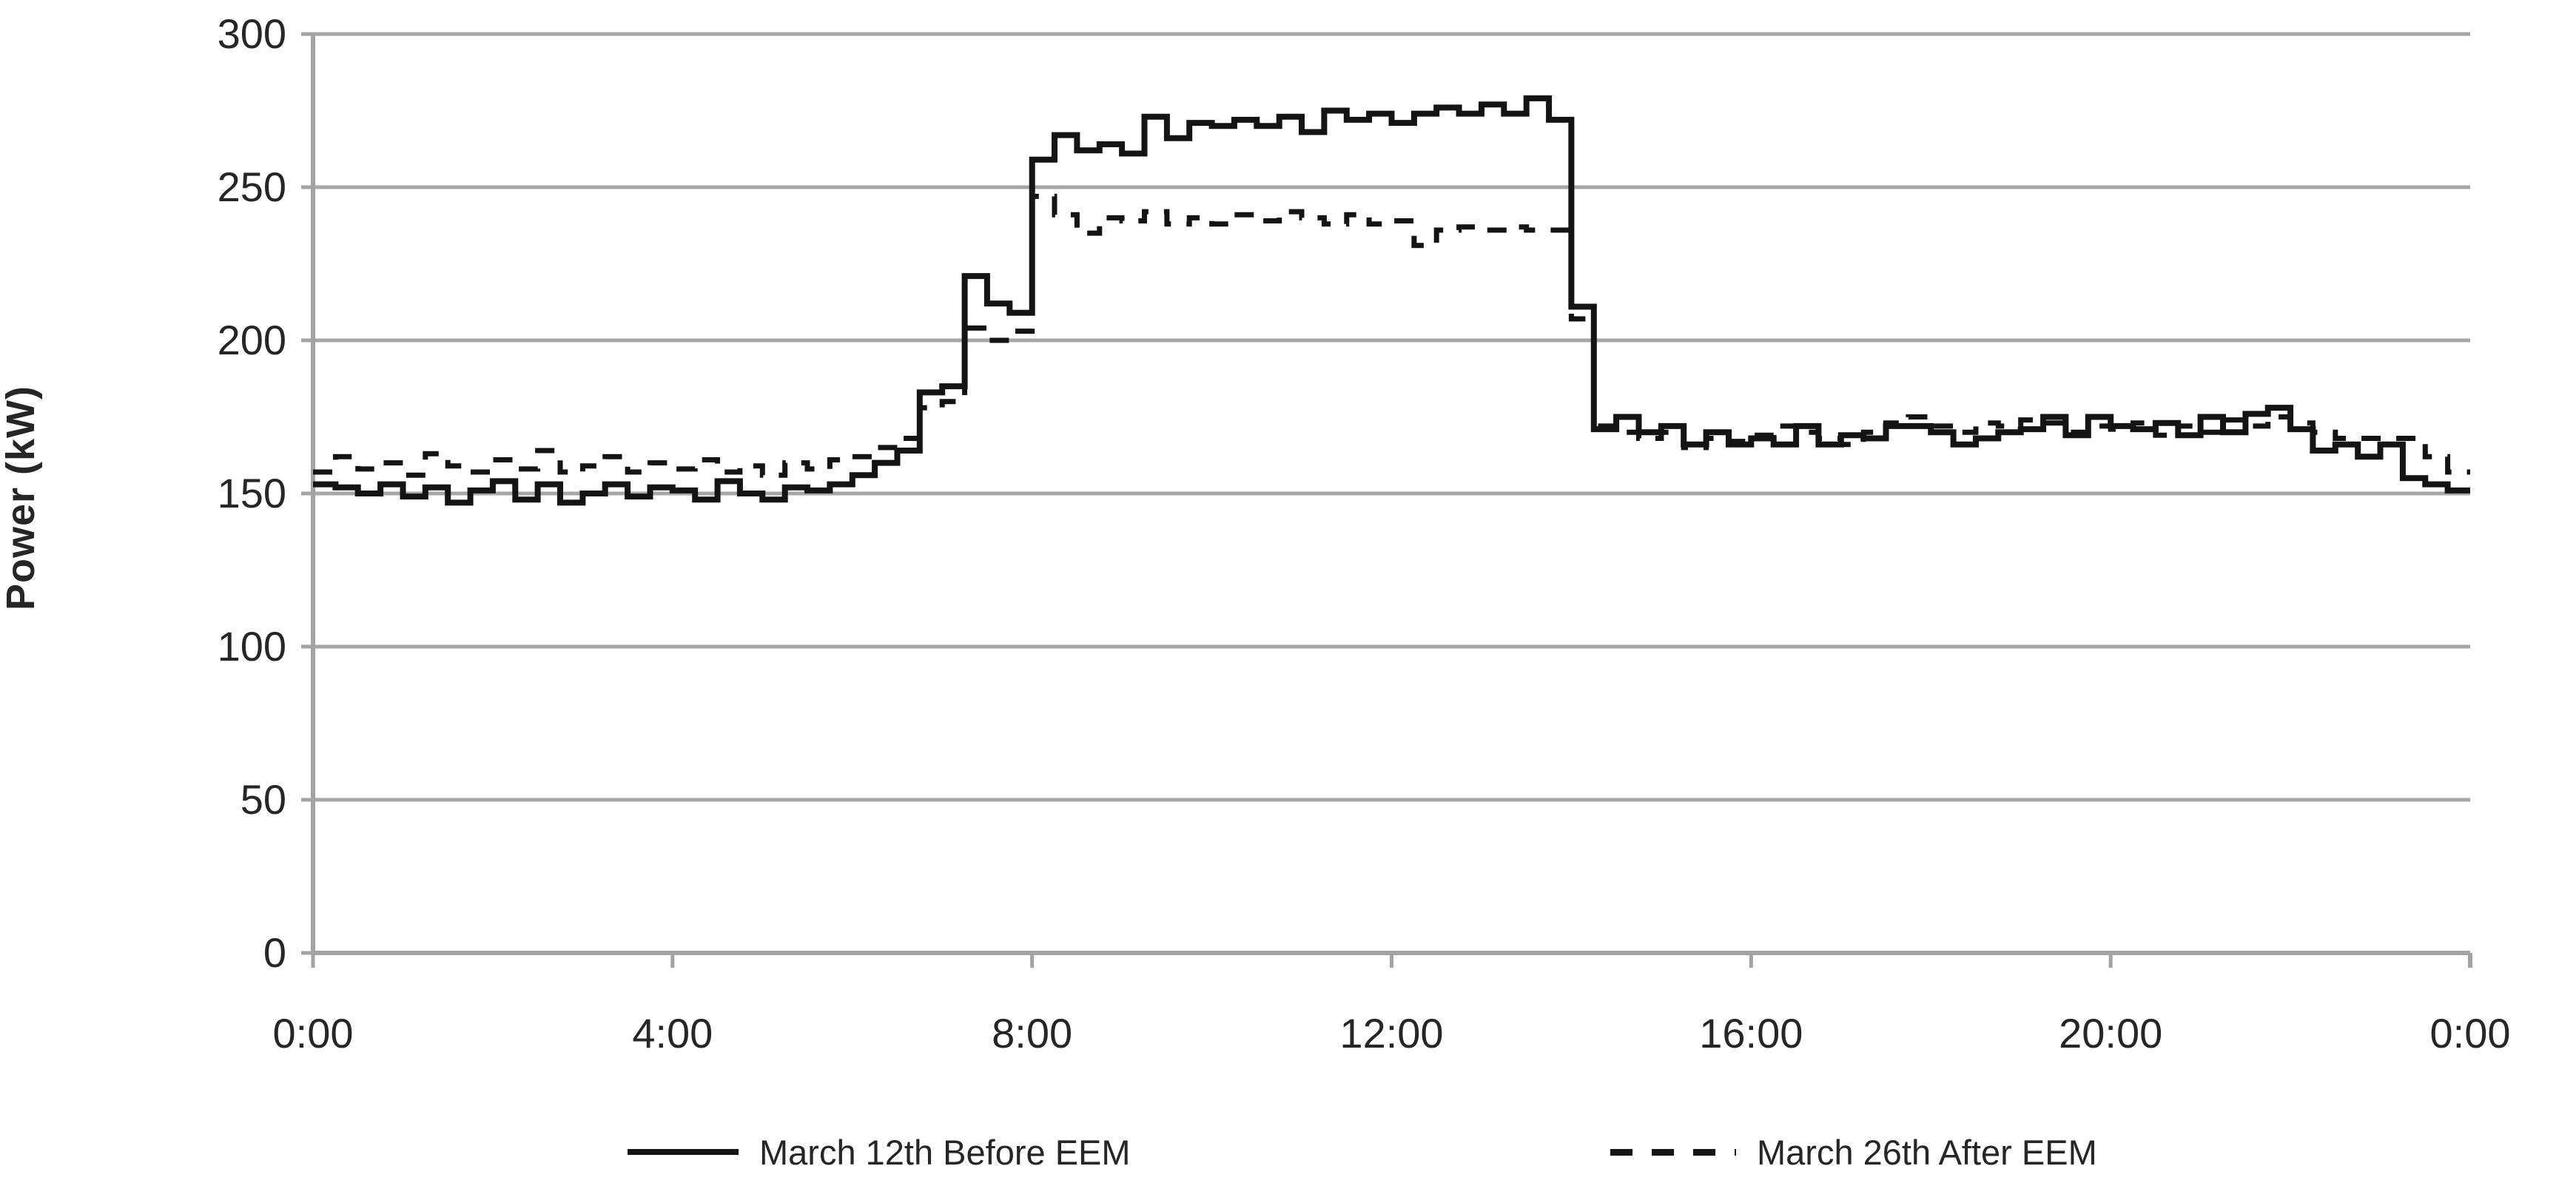 Image resolution: width=2576 pixels, height=1203 pixels. What do you see at coordinates (1751, 1033) in the screenshot?
I see `x-tick-label: 16:00` at bounding box center [1751, 1033].